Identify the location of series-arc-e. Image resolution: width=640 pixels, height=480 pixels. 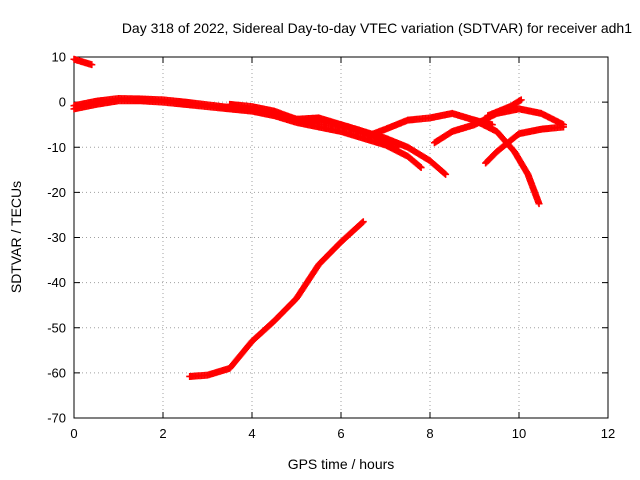
(430, 124).